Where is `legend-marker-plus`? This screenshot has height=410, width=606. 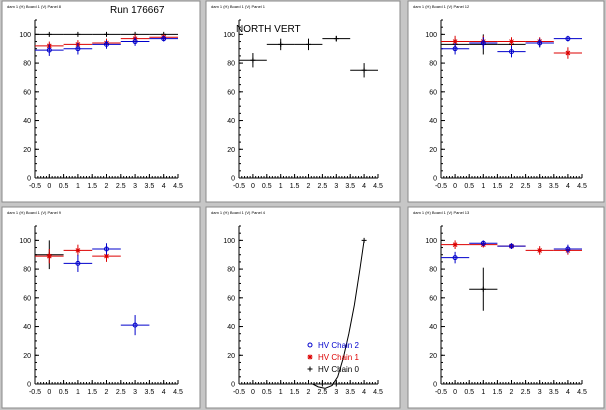
legend-marker-plus is located at coordinates (310, 369).